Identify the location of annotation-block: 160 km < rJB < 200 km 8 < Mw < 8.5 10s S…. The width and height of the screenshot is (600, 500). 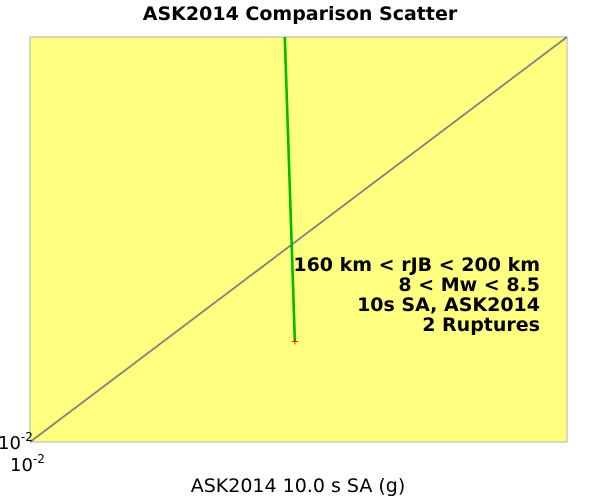
(416, 295).